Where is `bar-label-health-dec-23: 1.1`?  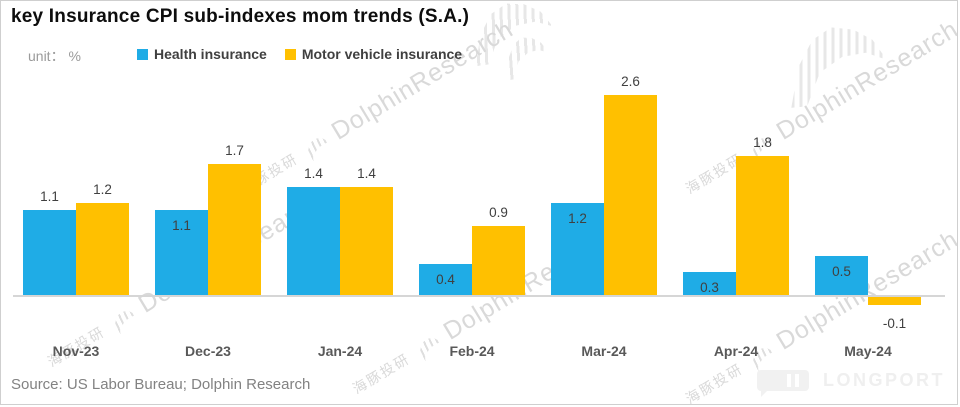
bar-label-health-dec-23: 1.1 is located at coordinates (181, 225).